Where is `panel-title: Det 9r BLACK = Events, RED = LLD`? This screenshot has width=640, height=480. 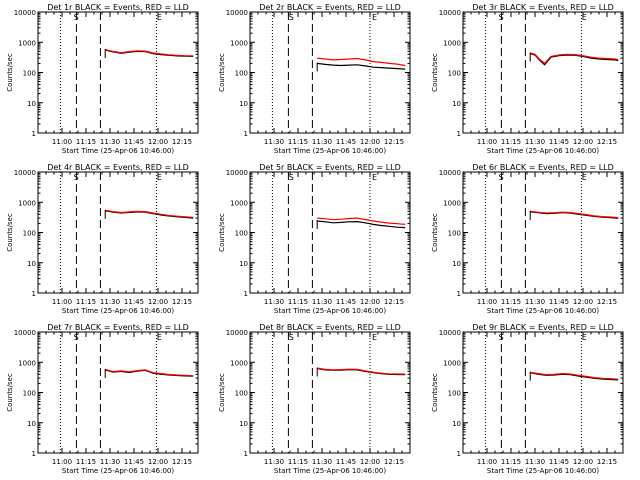
panel-title: Det 9r BLACK = Events, RED = LLD is located at coordinates (543, 327).